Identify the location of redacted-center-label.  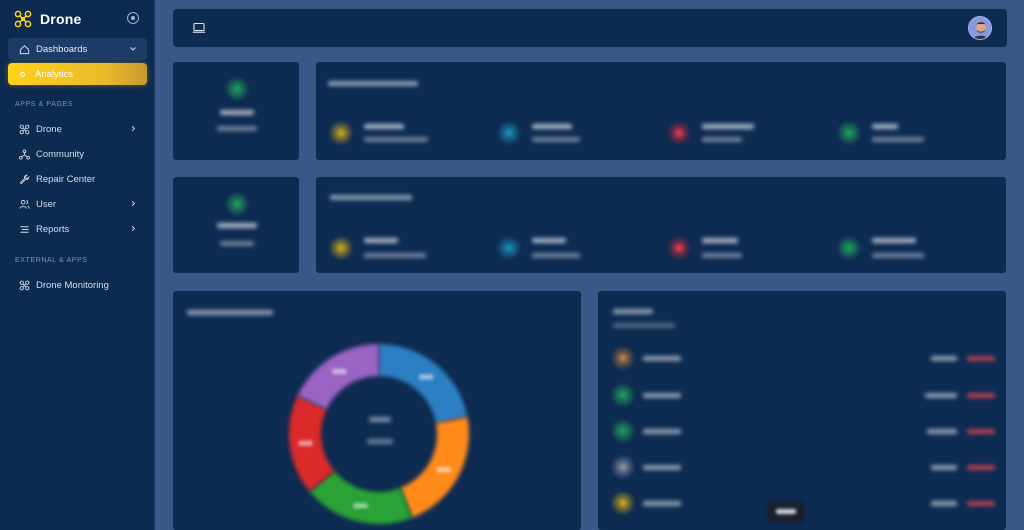
(380, 419).